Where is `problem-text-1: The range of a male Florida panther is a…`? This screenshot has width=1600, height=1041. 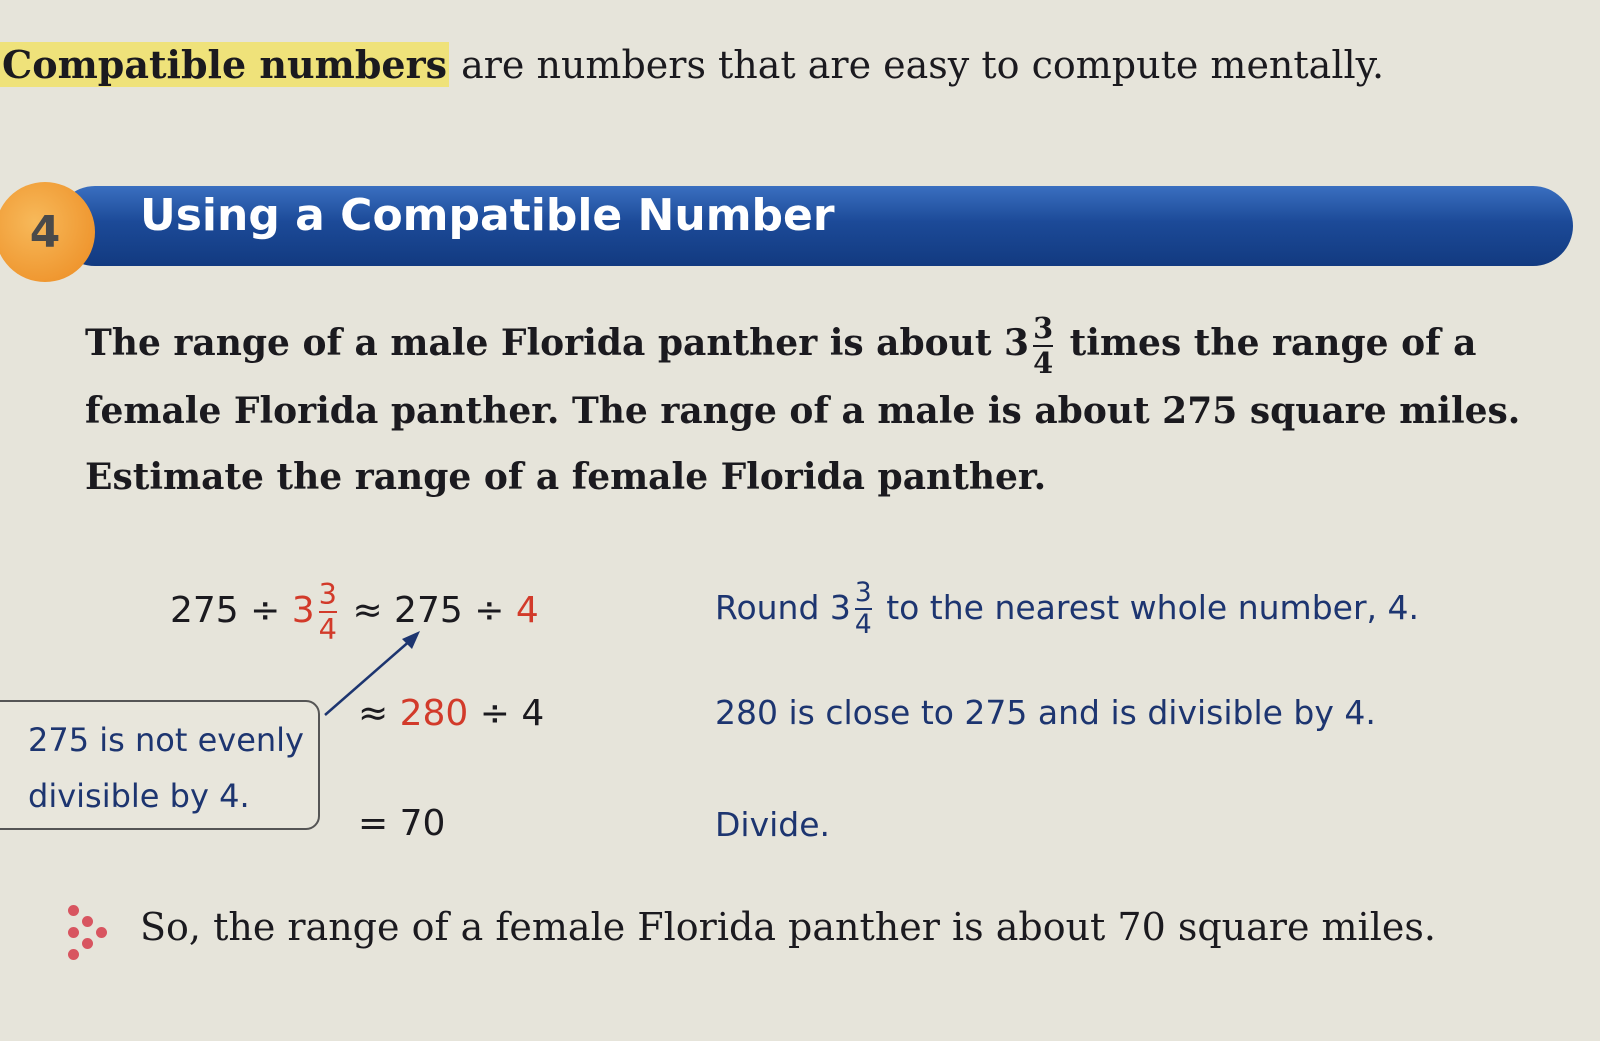
problem-text-1: The range of a male Florida panther is a… is located at coordinates (557, 343).